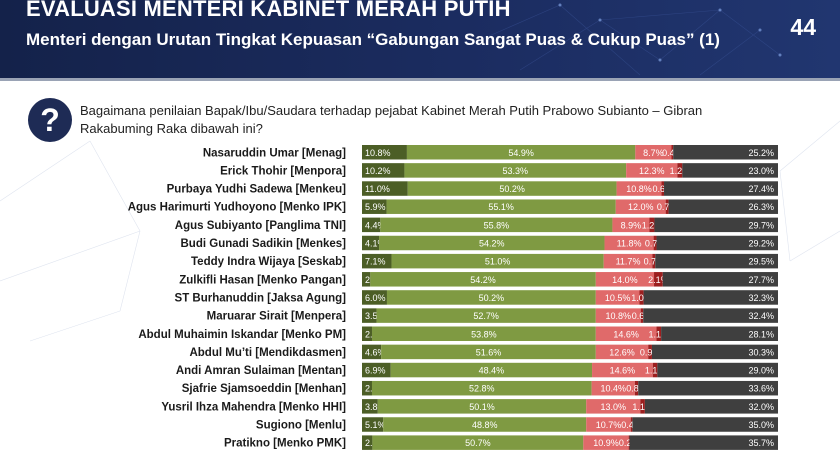 This screenshot has height=450, width=840. Describe the element at coordinates (606, 443) in the screenshot. I see `data-label-kurang-puas: 10.9%` at that location.